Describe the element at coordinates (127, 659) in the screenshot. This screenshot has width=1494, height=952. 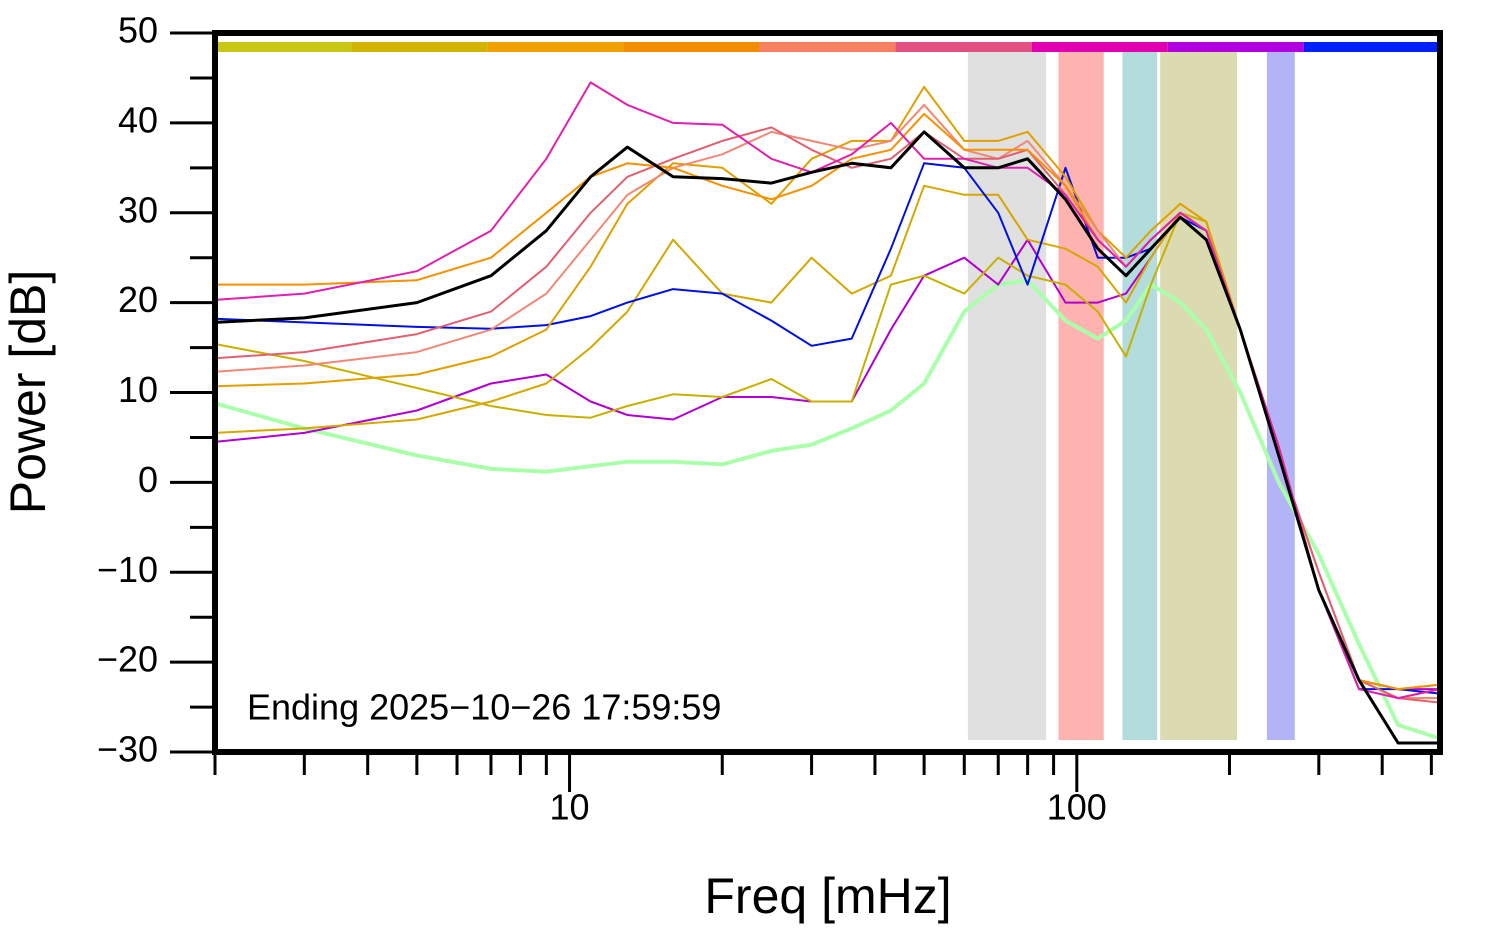
I see `y-tick-label: −20` at that location.